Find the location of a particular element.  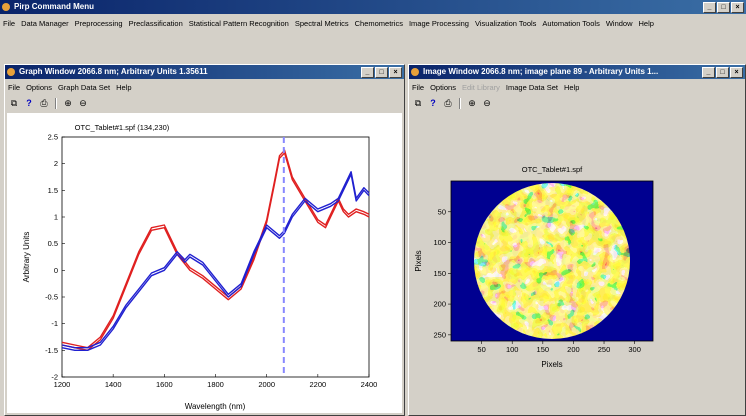

graph-menu-graph-data-set: Graph Data Set is located at coordinates (84, 87).